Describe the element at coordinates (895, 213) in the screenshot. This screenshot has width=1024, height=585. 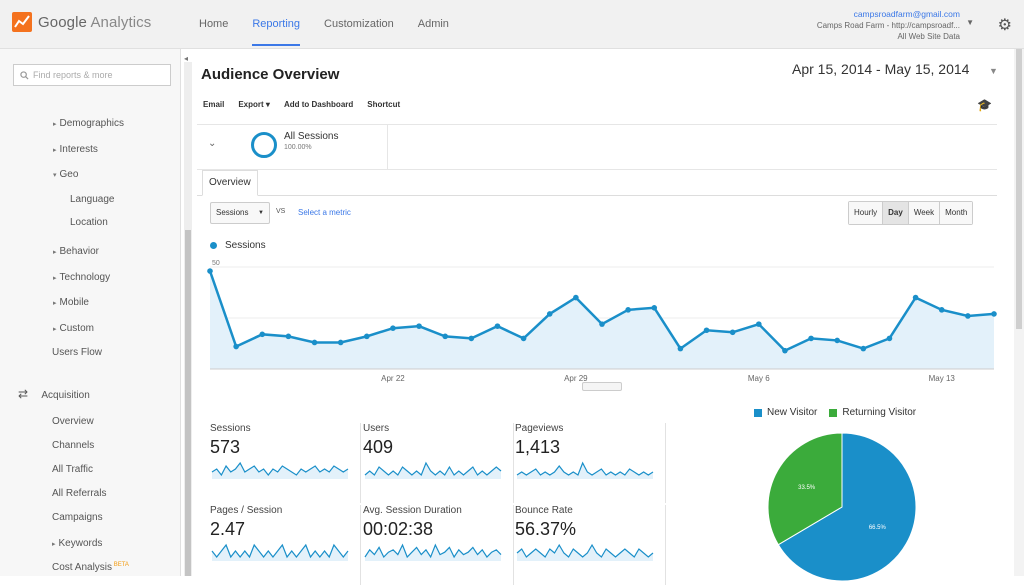
I see `granularity-day: Day` at that location.